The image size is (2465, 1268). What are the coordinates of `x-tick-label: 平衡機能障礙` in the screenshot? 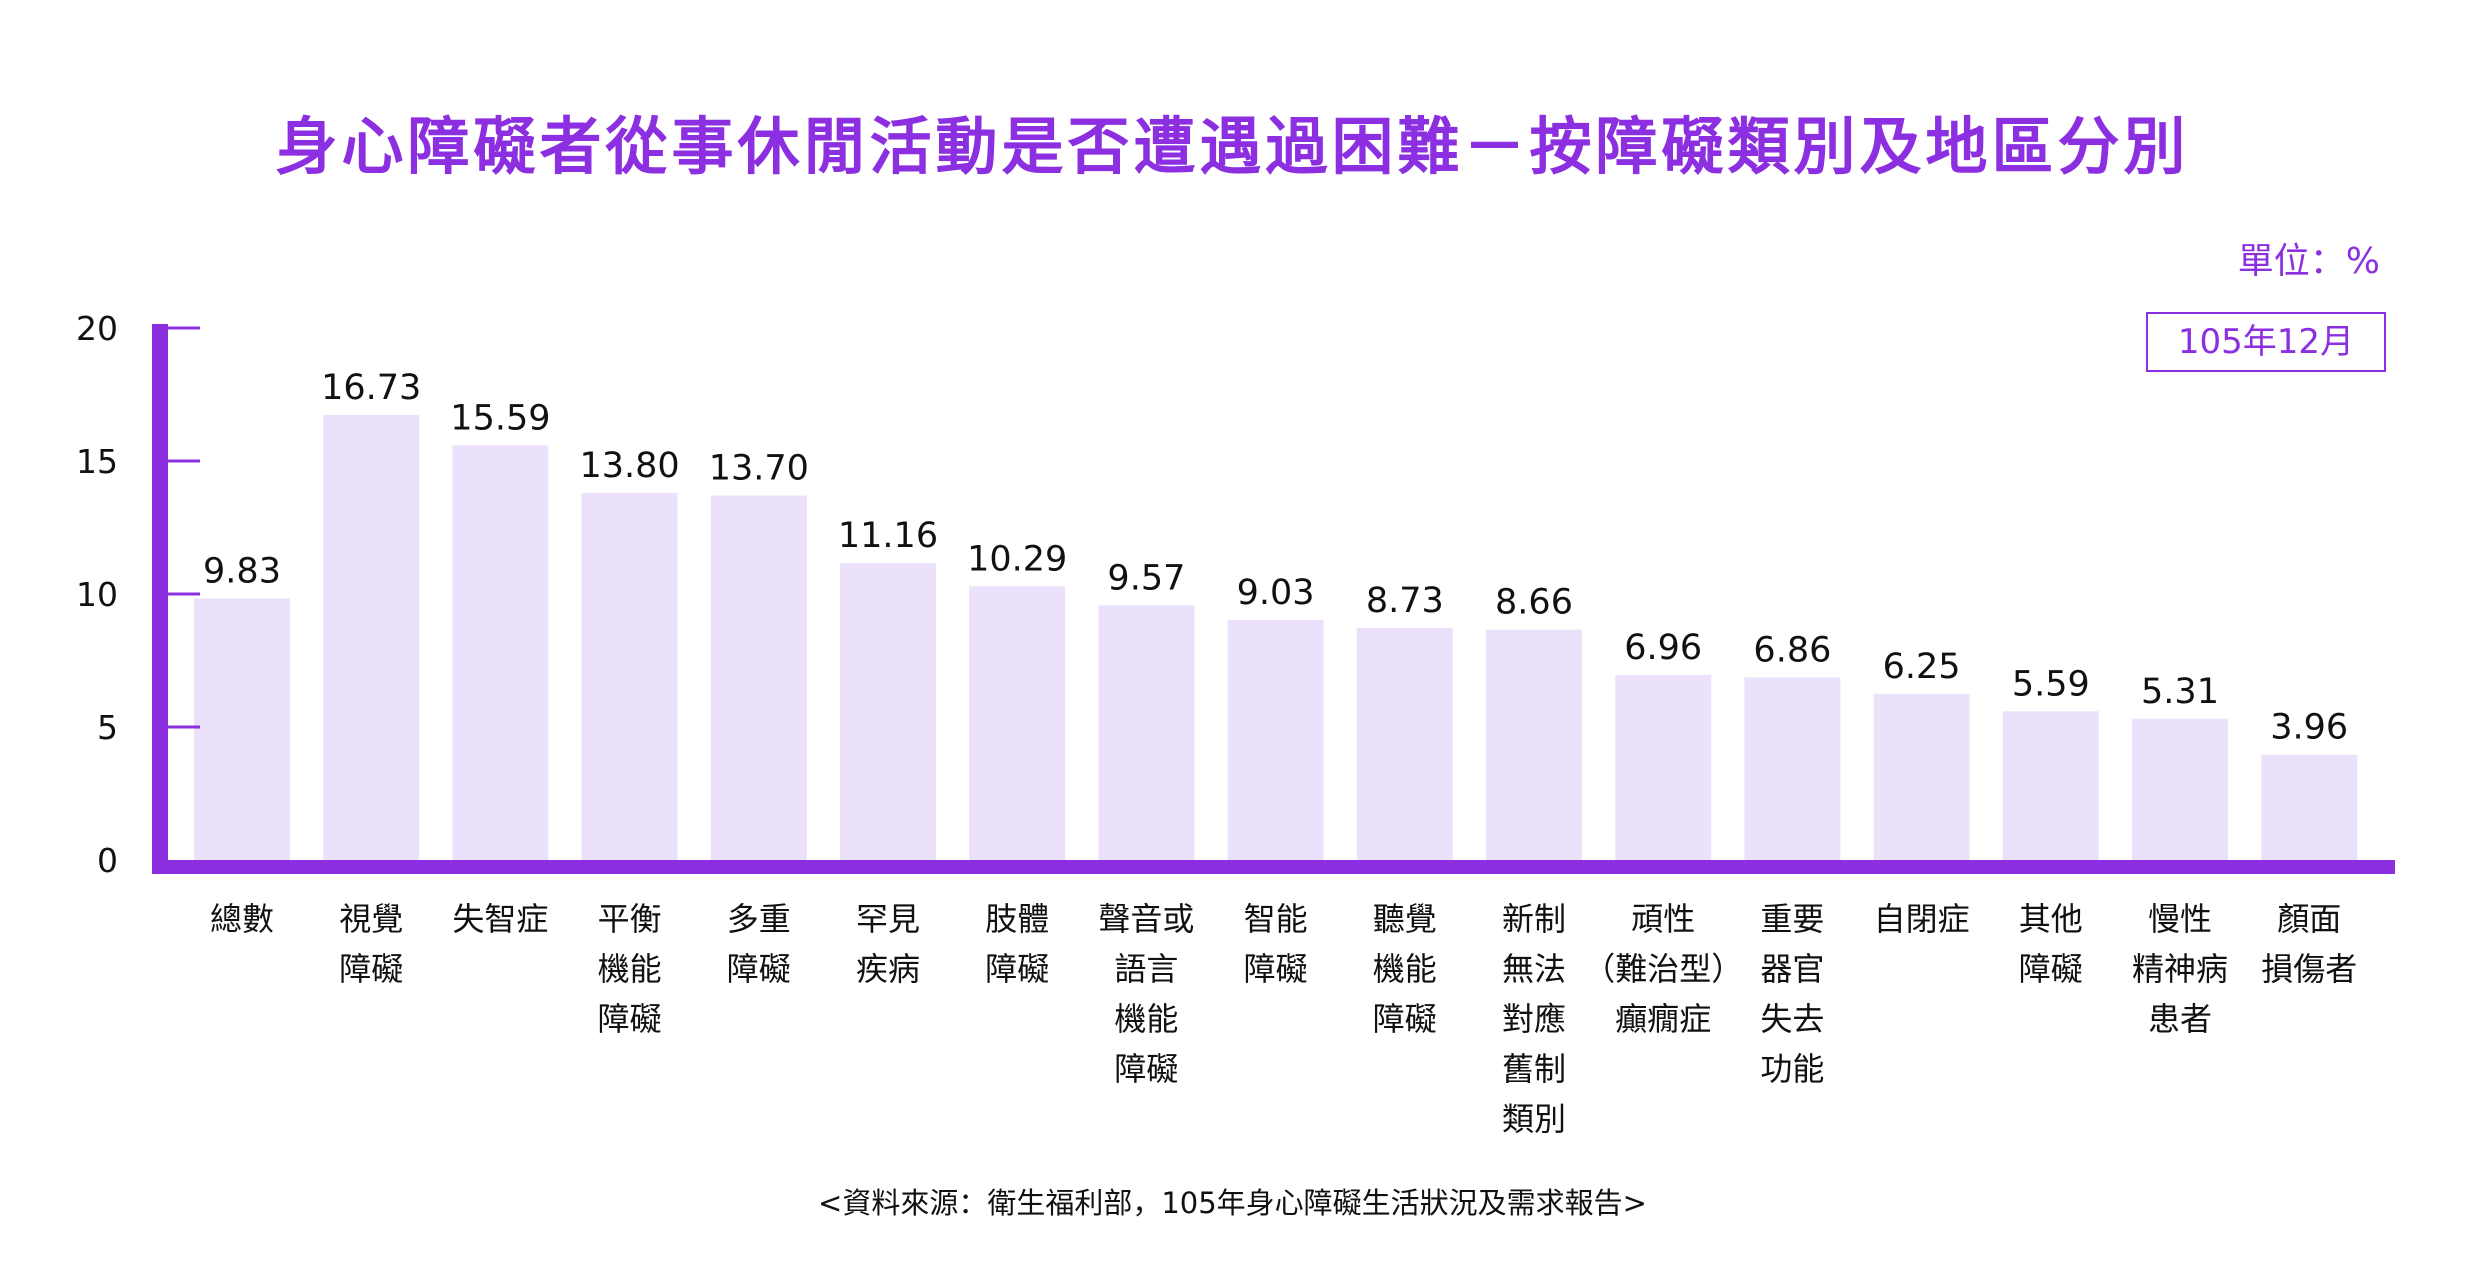 It's located at (630, 969).